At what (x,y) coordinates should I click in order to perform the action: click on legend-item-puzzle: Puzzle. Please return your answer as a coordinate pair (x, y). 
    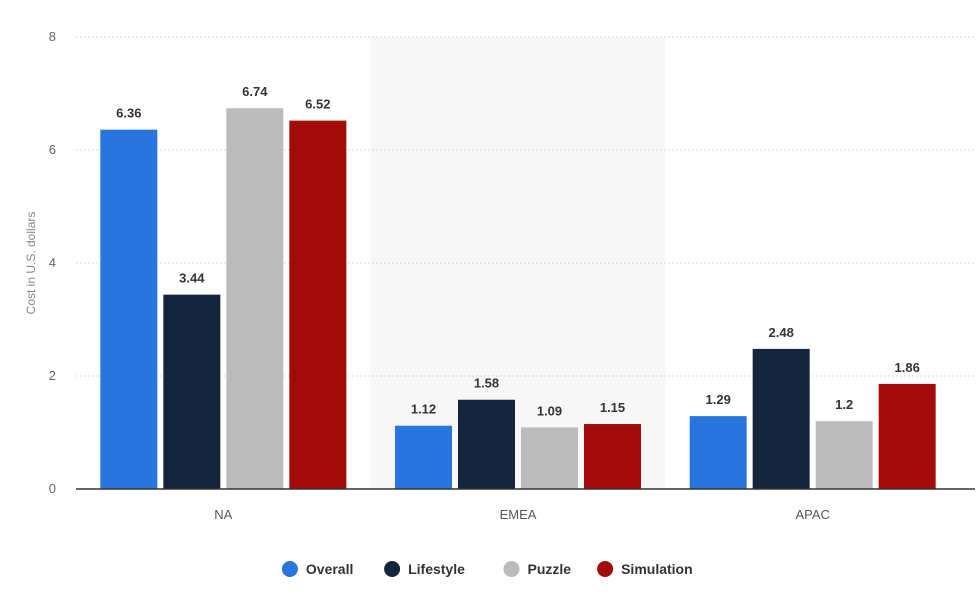
    Looking at the image, I should click on (550, 569).